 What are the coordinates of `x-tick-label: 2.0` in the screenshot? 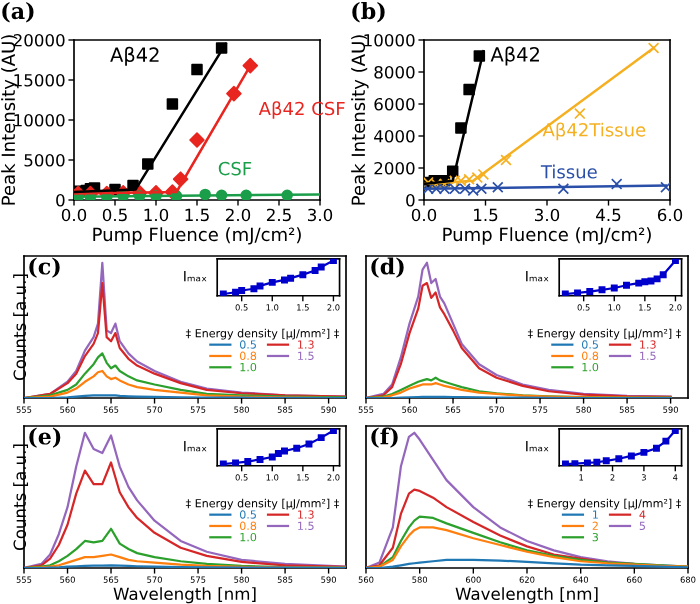 It's located at (238, 215).